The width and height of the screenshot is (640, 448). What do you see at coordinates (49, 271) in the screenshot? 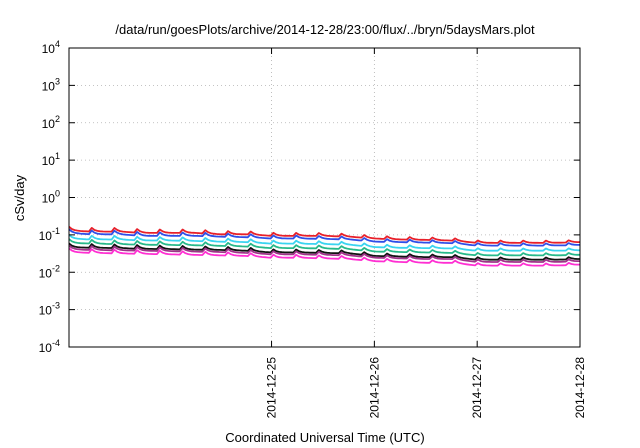
I see `y-tick-label: 10⁻²` at bounding box center [49, 271].